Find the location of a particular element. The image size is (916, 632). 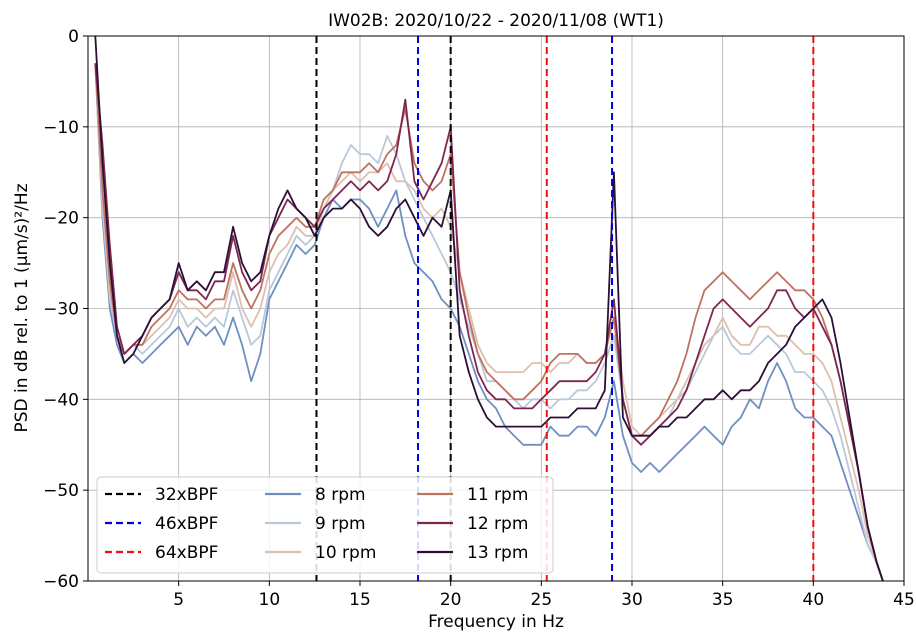

legend-label: 32xBPF is located at coordinates (186, 495).